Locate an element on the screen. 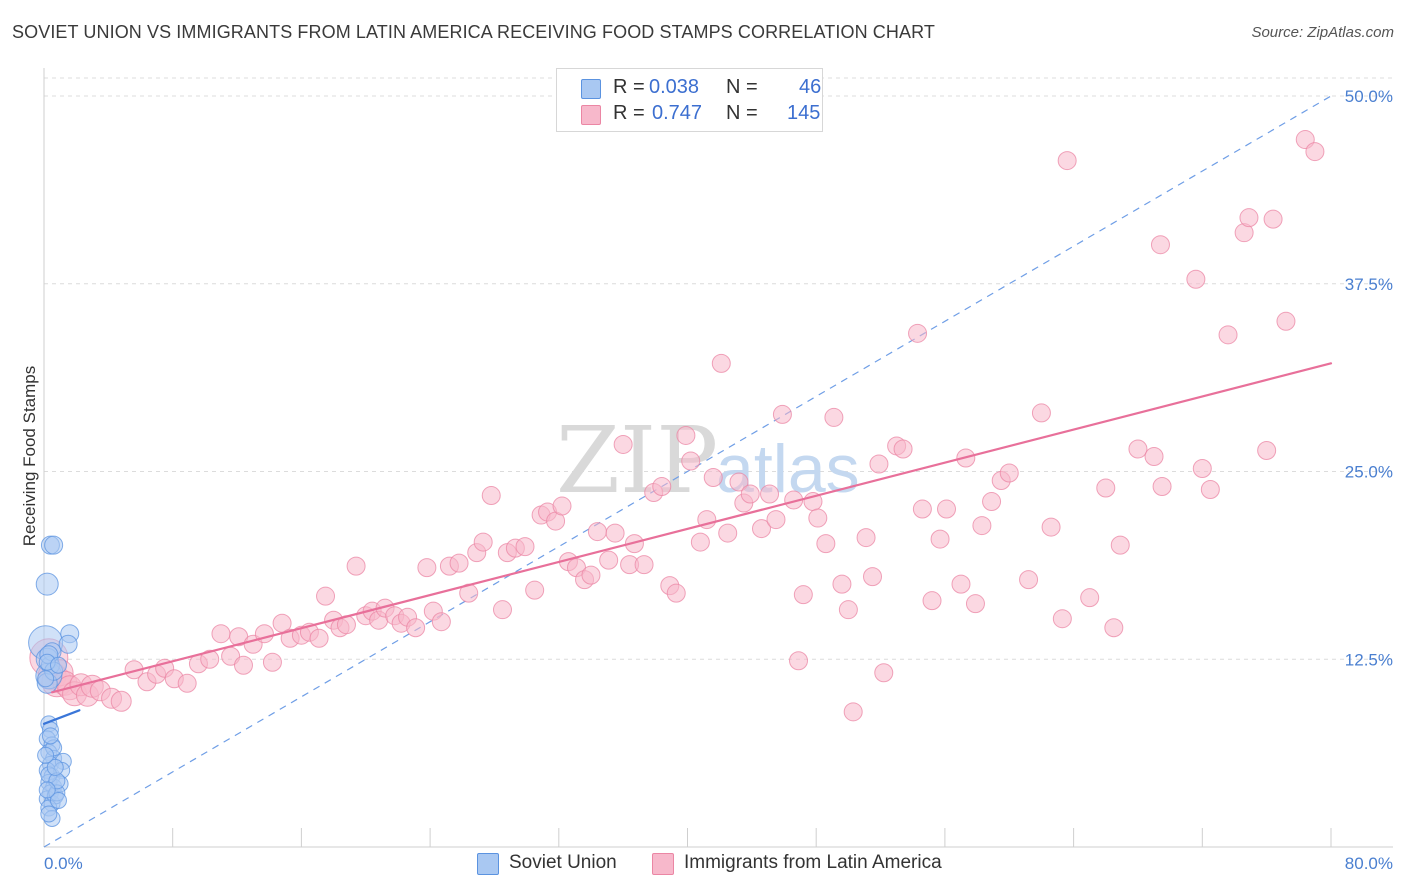 The width and height of the screenshot is (1406, 892). y-tick-label-1: 25.0% is located at coordinates (1369, 472).